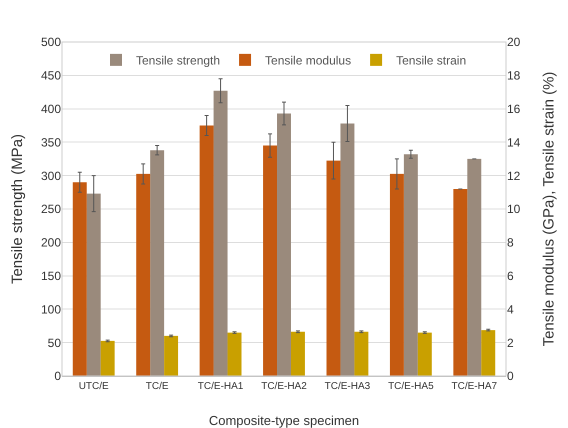 The height and width of the screenshot is (428, 568). Describe the element at coordinates (514, 142) in the screenshot. I see `y2-tick-label: 14` at that location.